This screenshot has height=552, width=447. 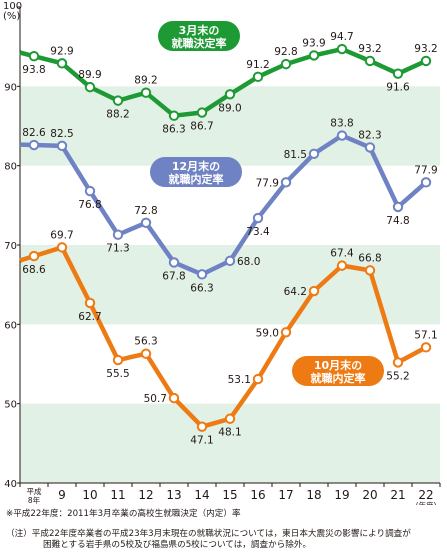 What do you see at coordinates (397, 376) in the screenshot?
I see `data-label: 55.2` at bounding box center [397, 376].